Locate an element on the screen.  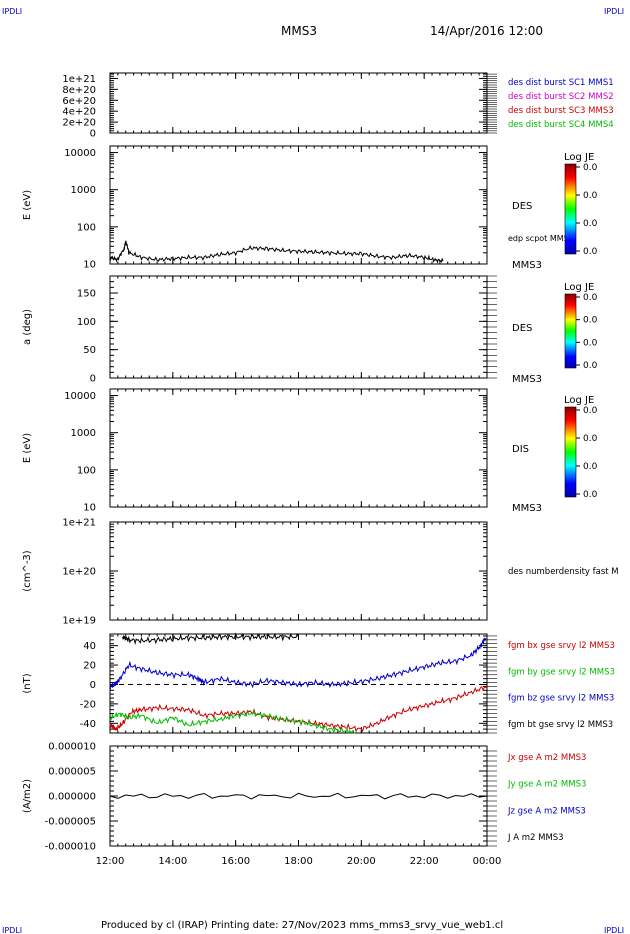
y-tick-label: 2e+20 is located at coordinates (79, 123).